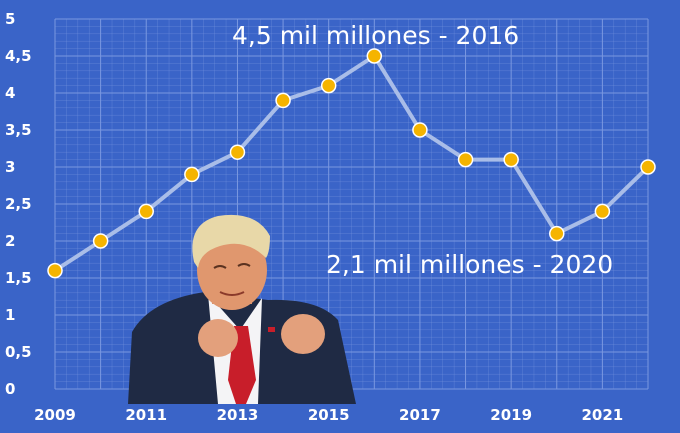  I want to click on left-fist, so click(218, 338).